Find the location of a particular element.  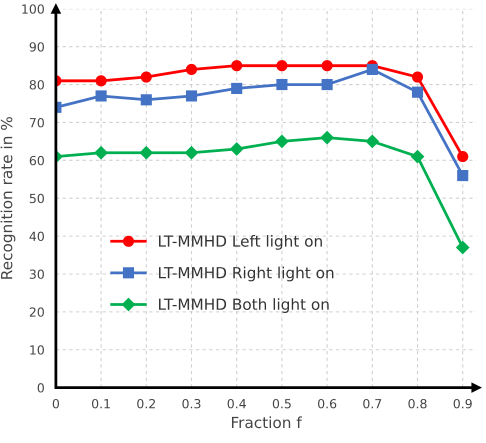

x-tick-label: 0.1 is located at coordinates (101, 403).